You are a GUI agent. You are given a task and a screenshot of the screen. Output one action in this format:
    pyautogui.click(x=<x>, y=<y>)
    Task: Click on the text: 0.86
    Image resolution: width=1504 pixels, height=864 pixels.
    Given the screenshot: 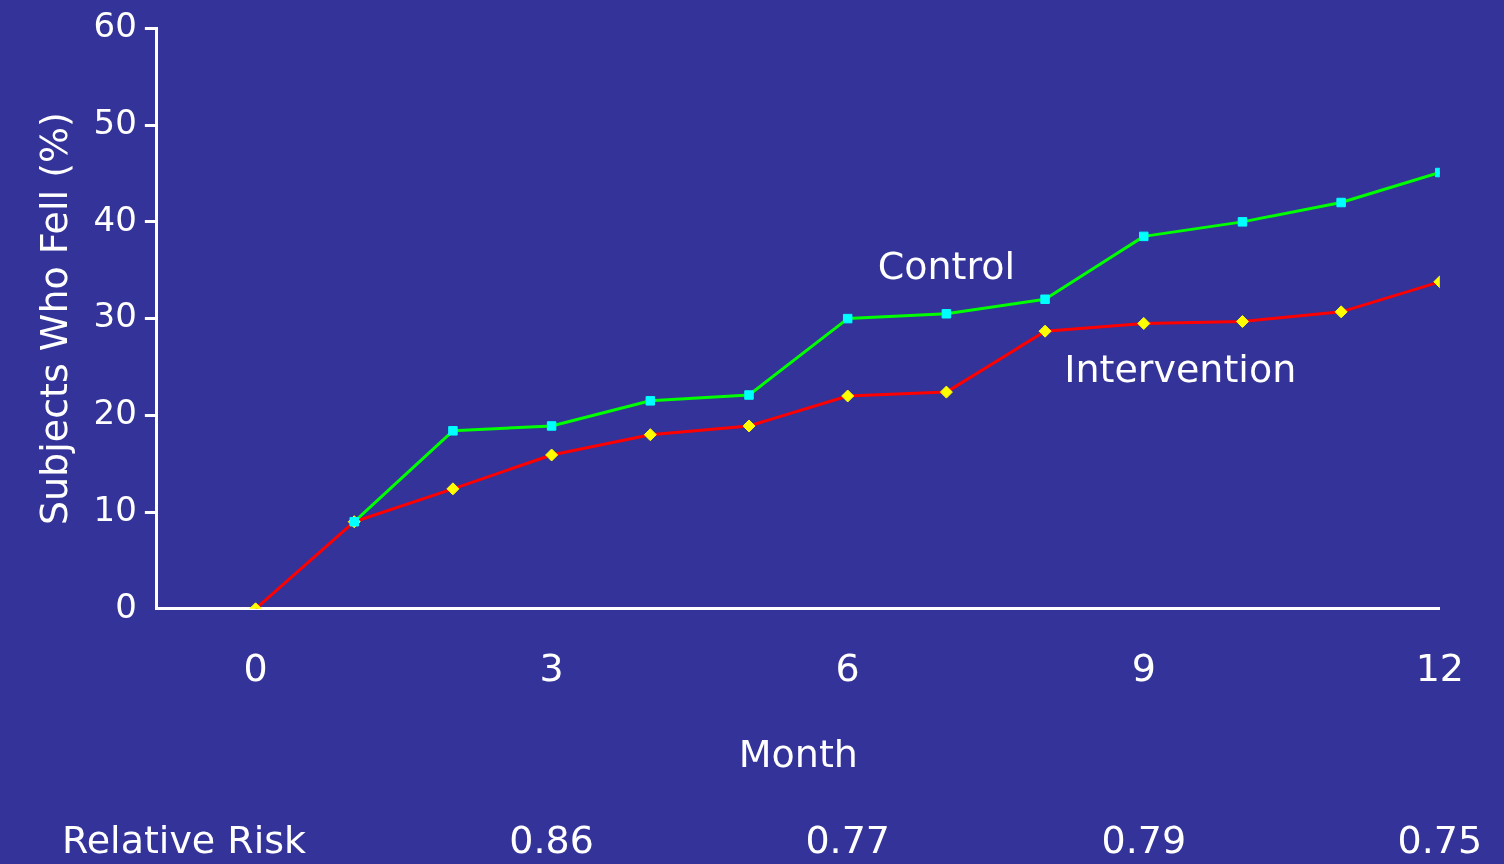 What is the action you would take?
    pyautogui.click(x=551, y=839)
    